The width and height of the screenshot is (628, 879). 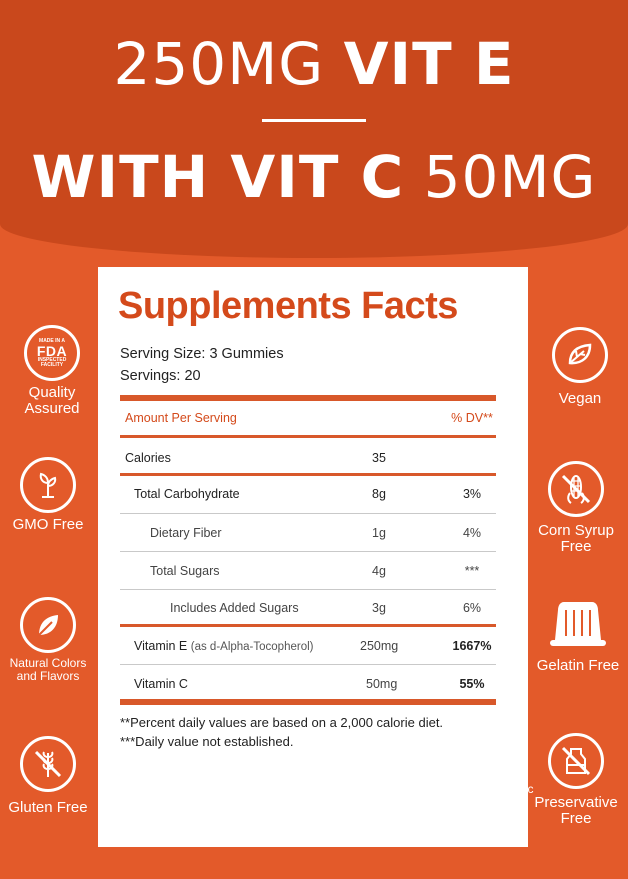 I want to click on badge-label: Gelatin Free, so click(x=578, y=665).